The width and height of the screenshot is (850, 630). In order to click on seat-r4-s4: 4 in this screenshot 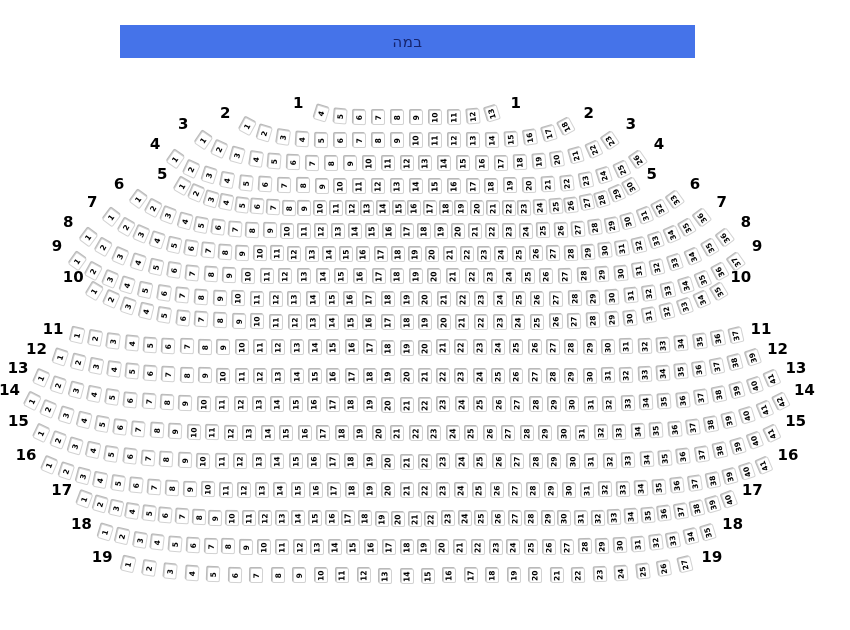, I will do `click(228, 180)`.